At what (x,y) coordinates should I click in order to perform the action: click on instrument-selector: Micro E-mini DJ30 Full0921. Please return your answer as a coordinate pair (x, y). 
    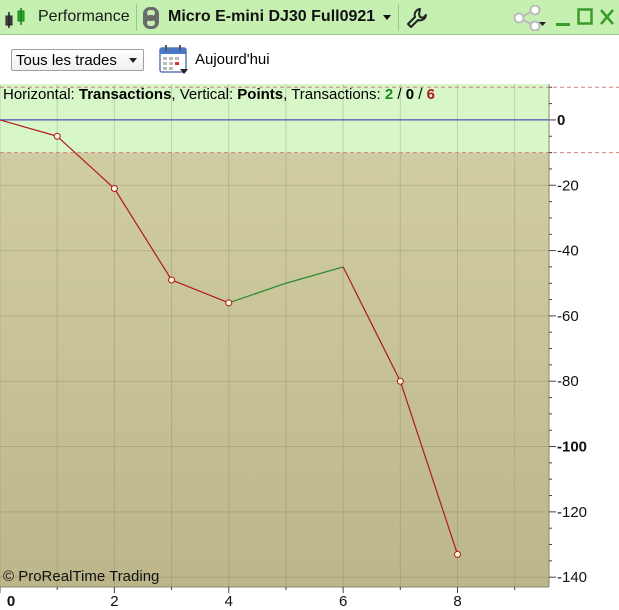
    Looking at the image, I should click on (272, 16).